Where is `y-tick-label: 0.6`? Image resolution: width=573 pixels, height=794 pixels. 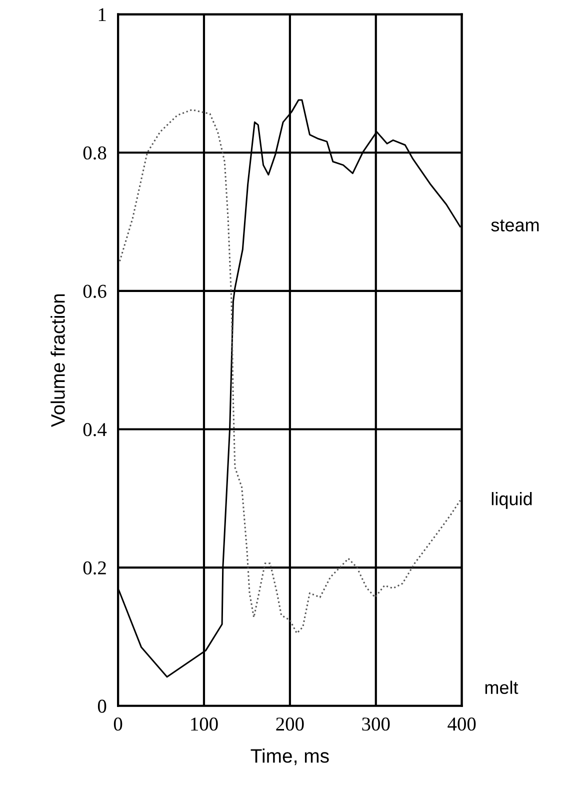
y-tick-label: 0.6 is located at coordinates (94, 291).